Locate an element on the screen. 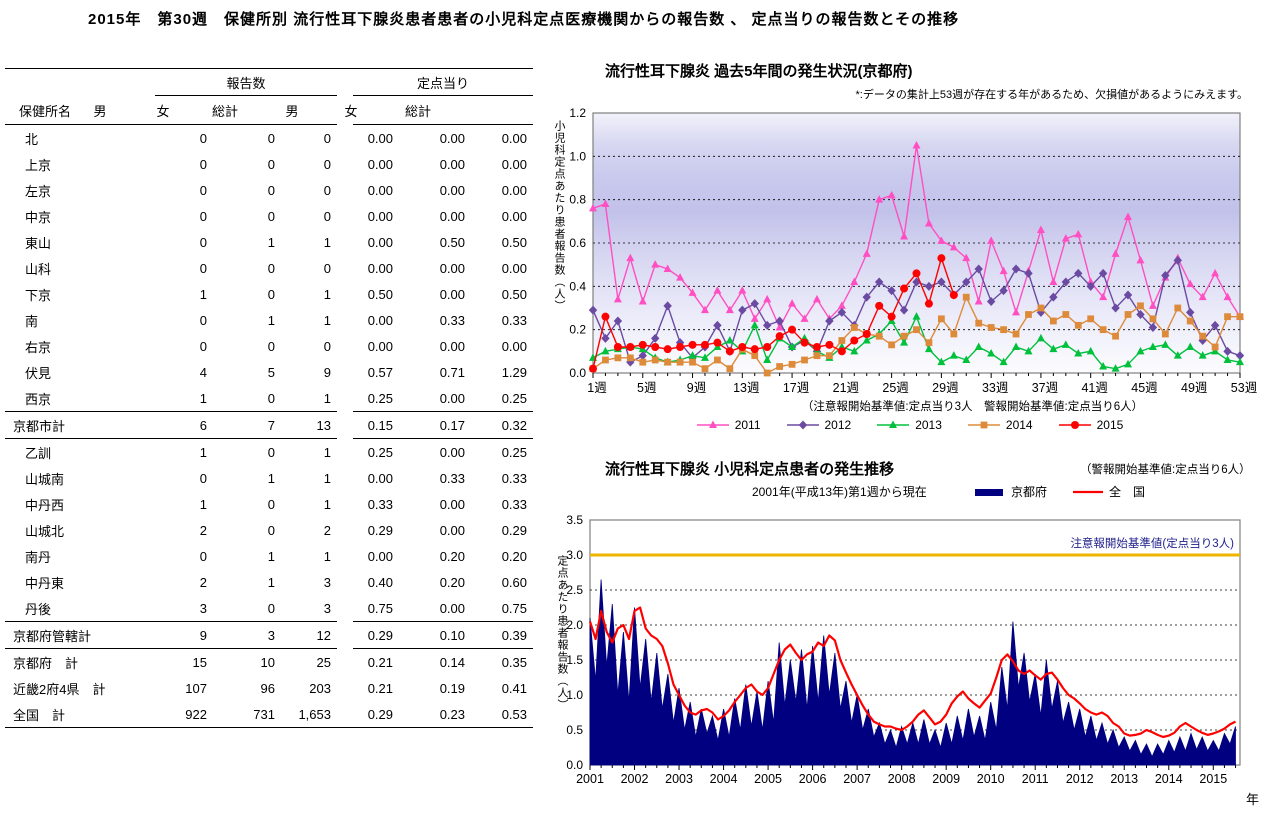 This screenshot has width=1272, height=823. table-cell: 9 is located at coordinates (327, 372).